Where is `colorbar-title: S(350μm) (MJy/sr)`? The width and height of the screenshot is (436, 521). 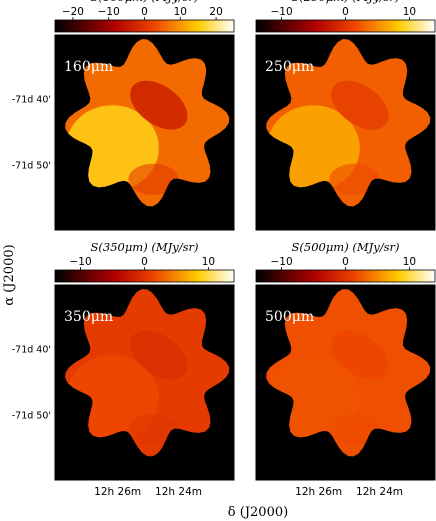 colorbar-title: S(350μm) (MJy/sr) is located at coordinates (145, 247).